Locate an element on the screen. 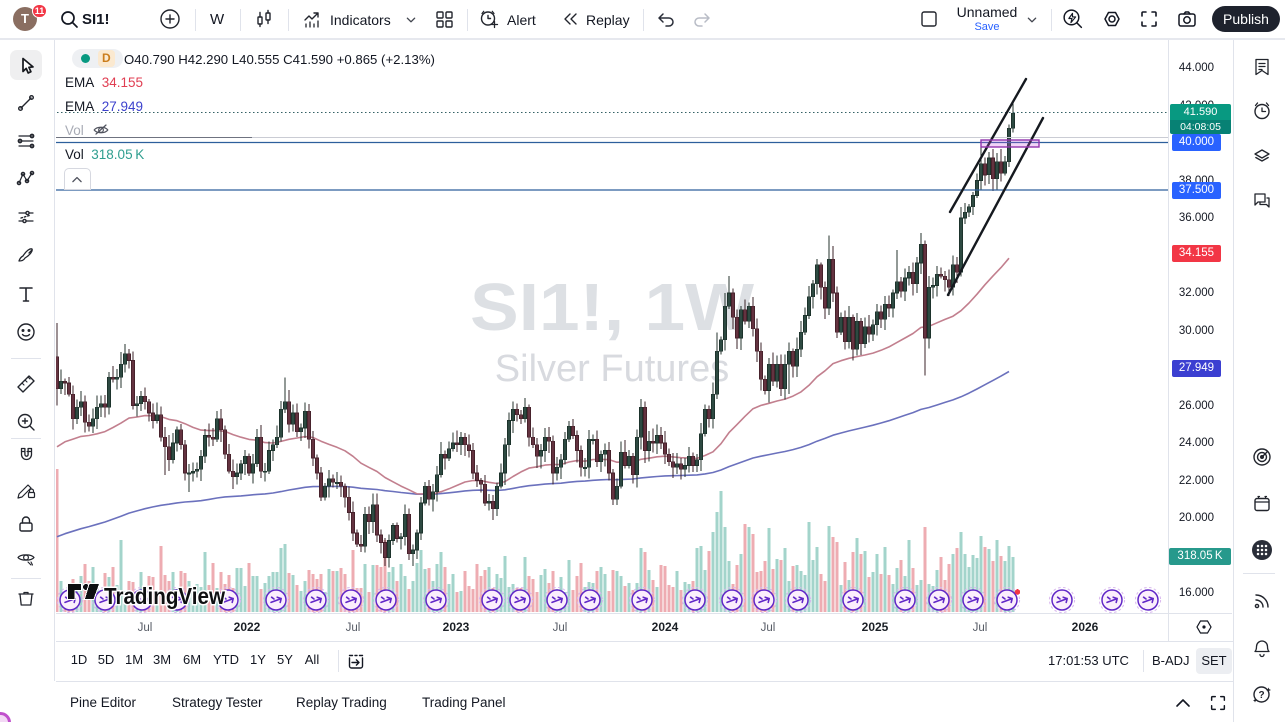 This screenshot has width=1285, height=722. svg-text: 2022 is located at coordinates (247, 627).